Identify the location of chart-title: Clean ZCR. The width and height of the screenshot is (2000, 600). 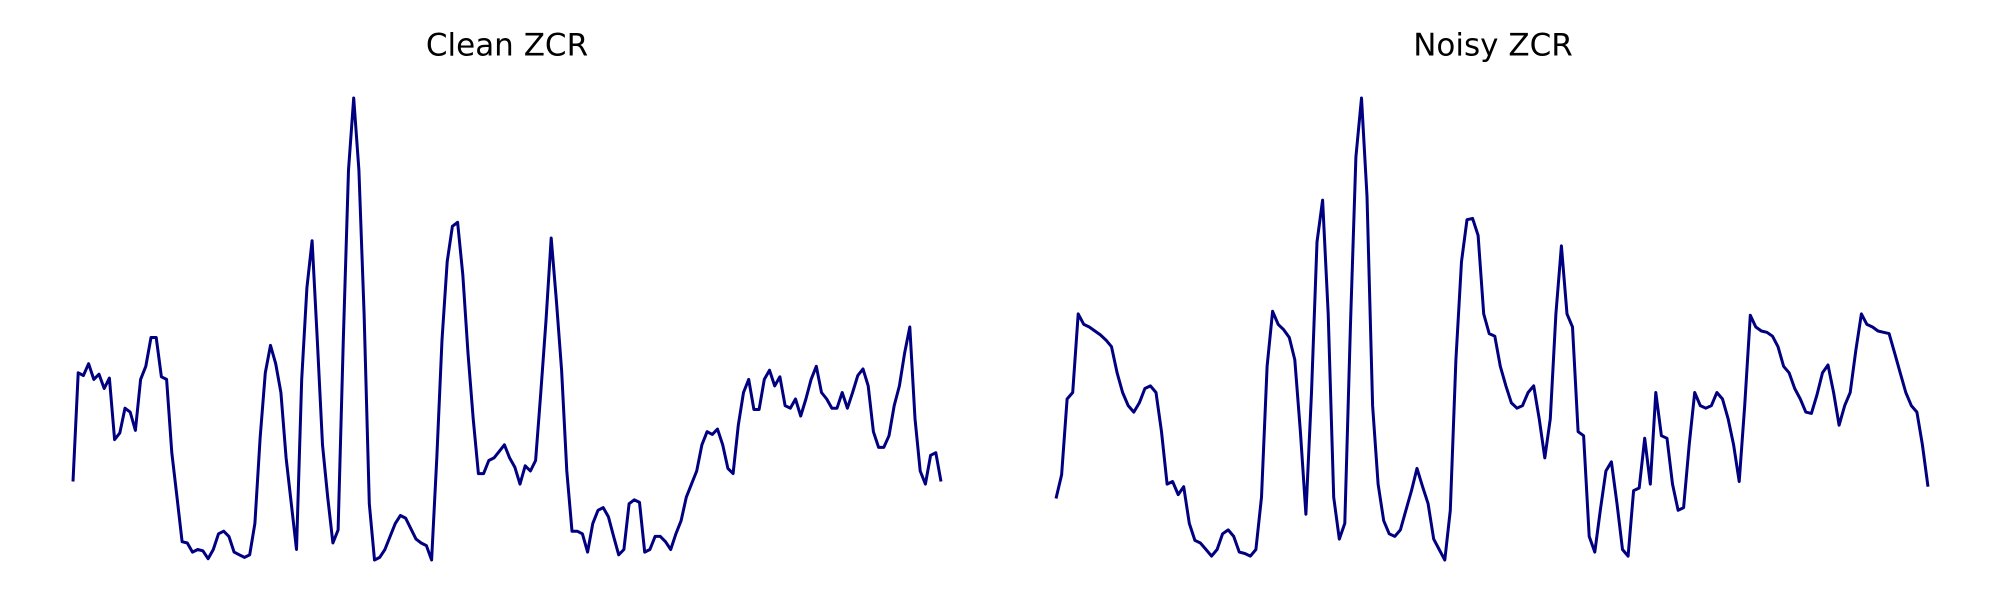
(507, 46).